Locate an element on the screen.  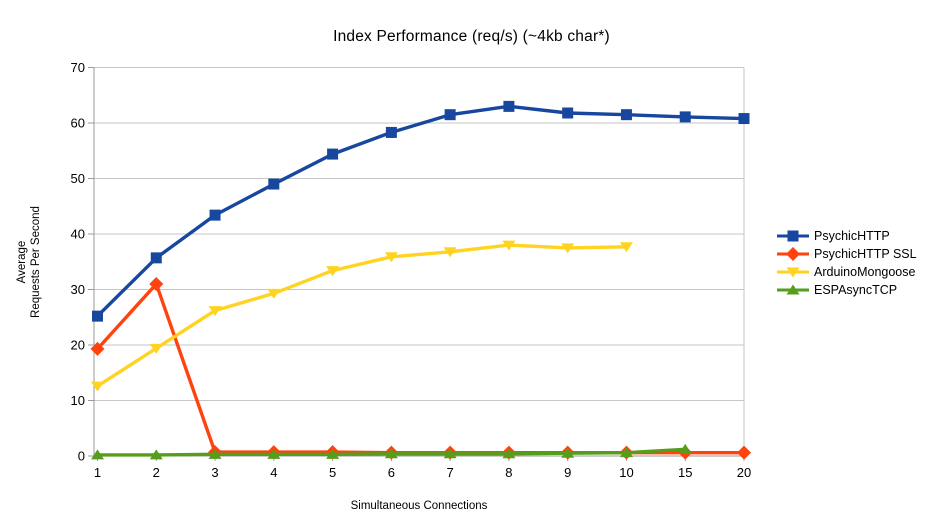
x-tick-label: 15 is located at coordinates (685, 472).